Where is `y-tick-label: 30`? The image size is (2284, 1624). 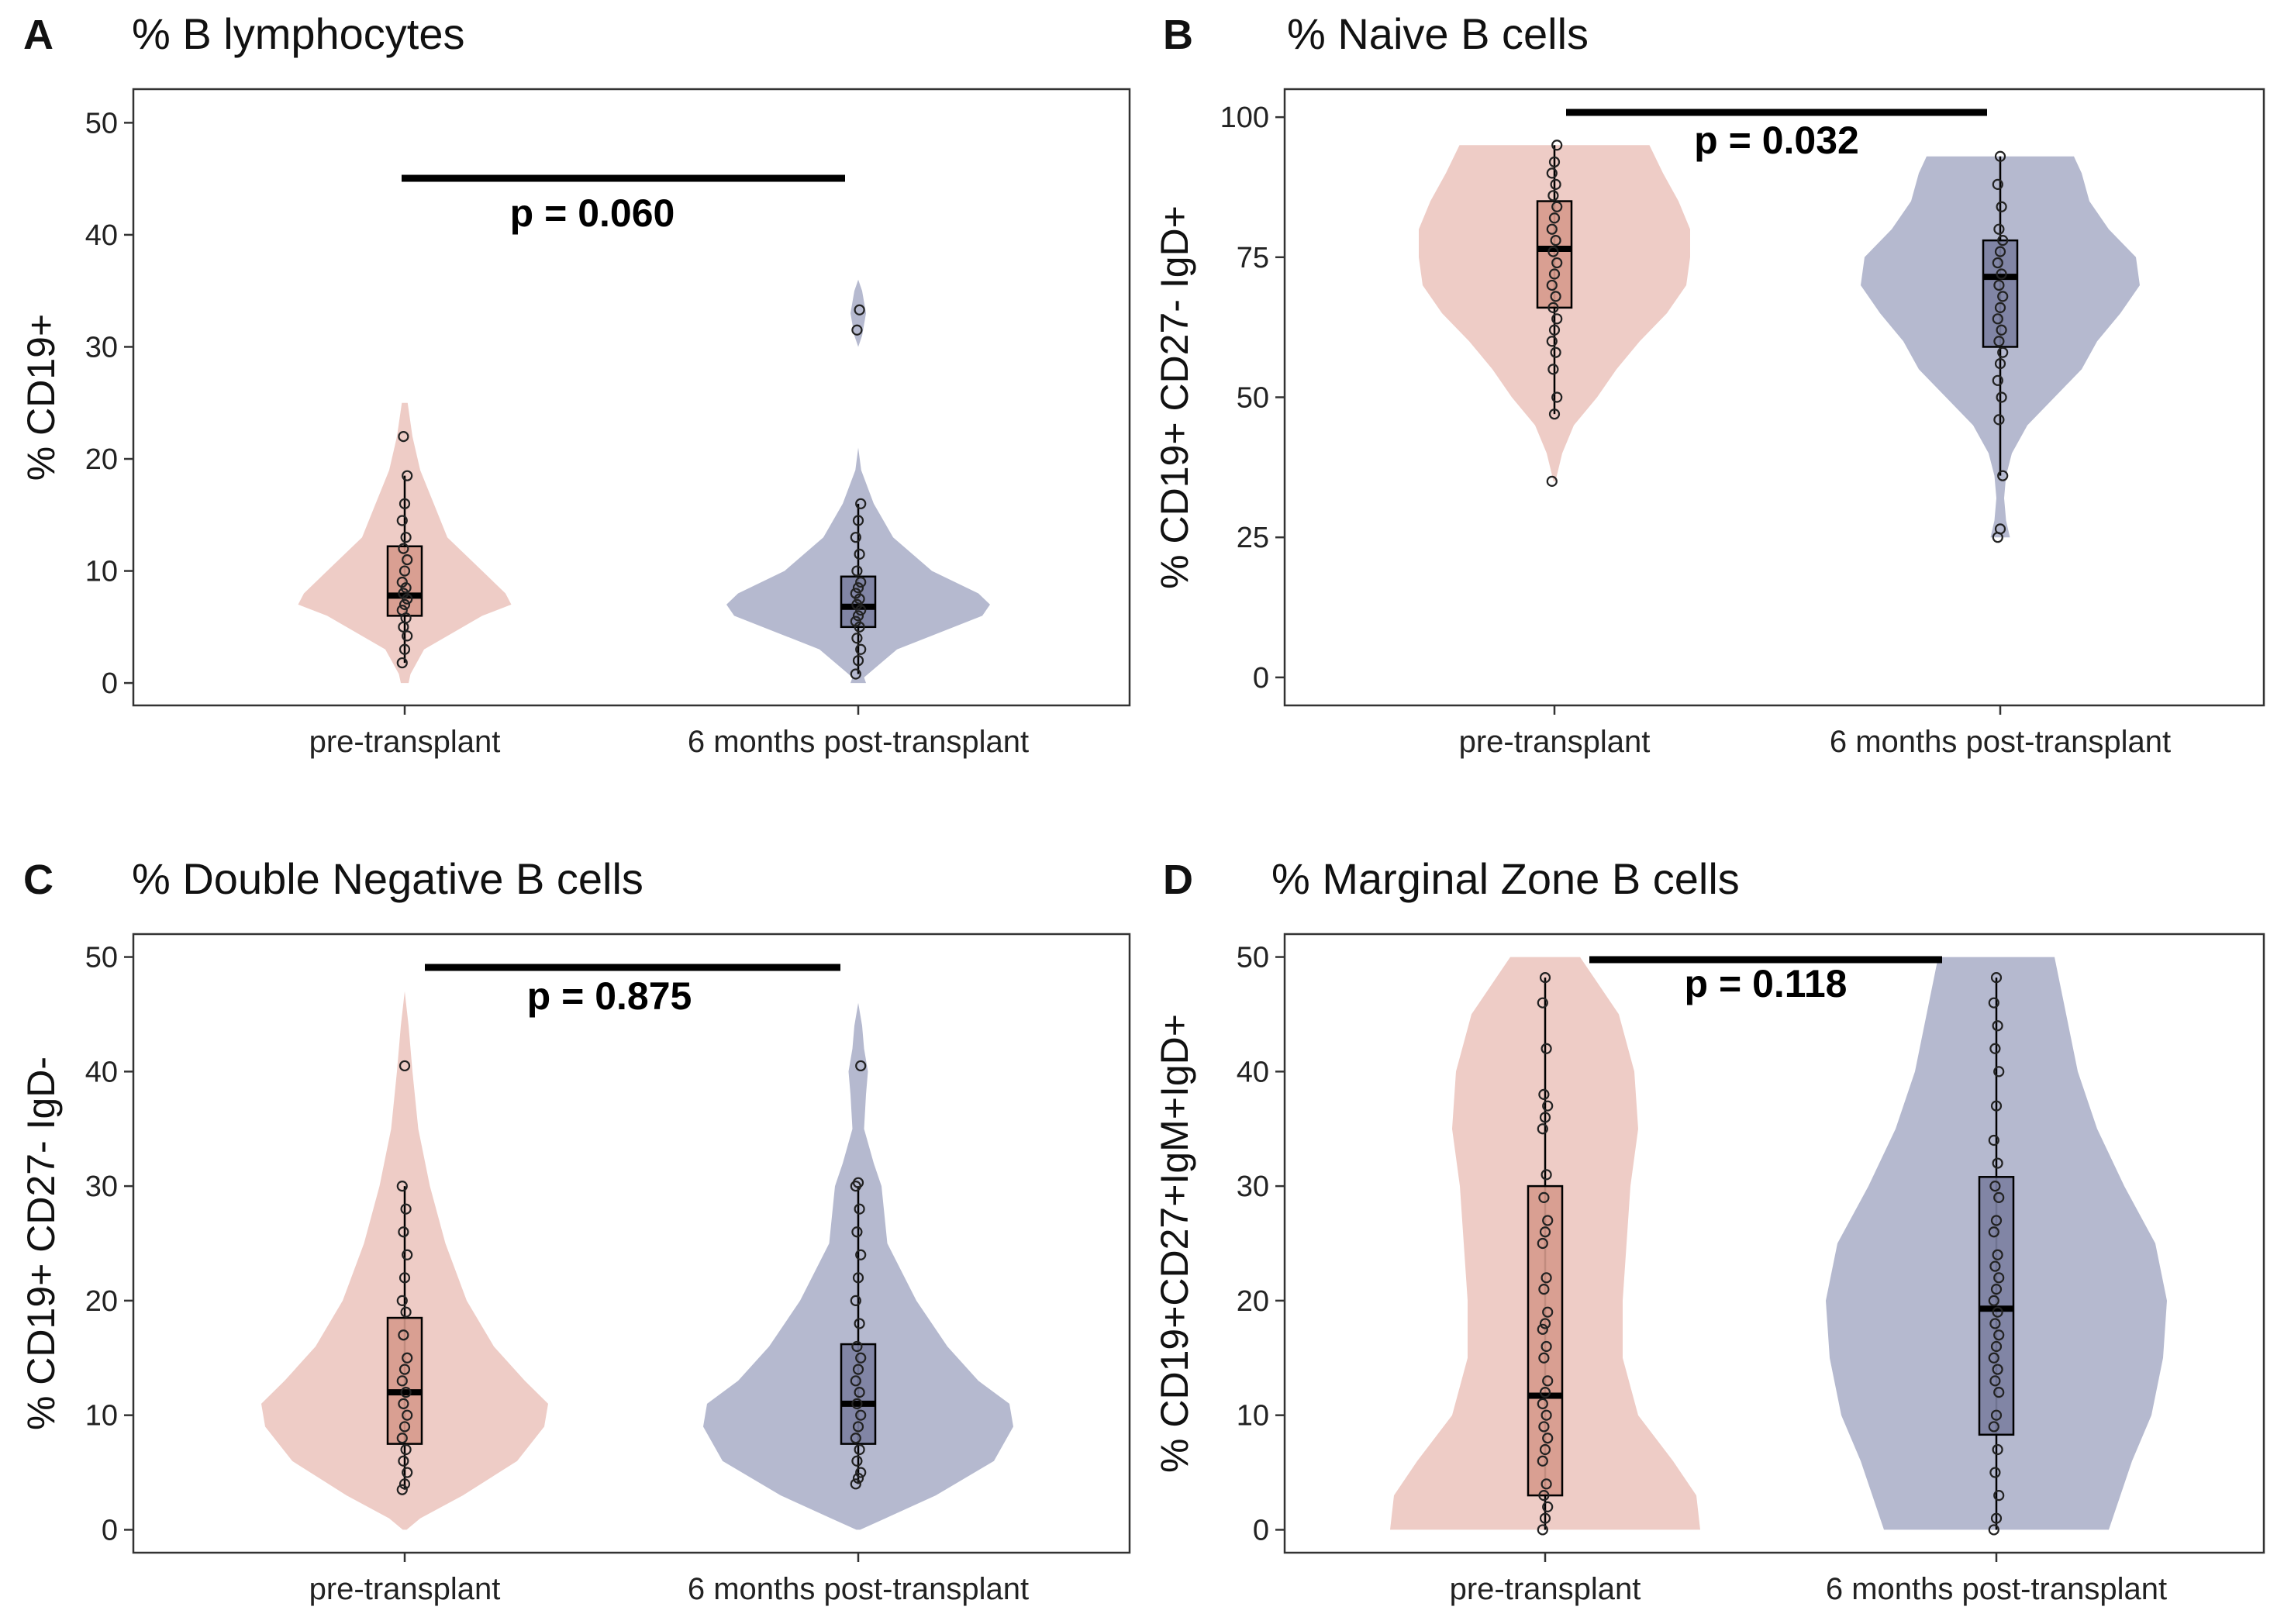 y-tick-label: 30 is located at coordinates (101, 347).